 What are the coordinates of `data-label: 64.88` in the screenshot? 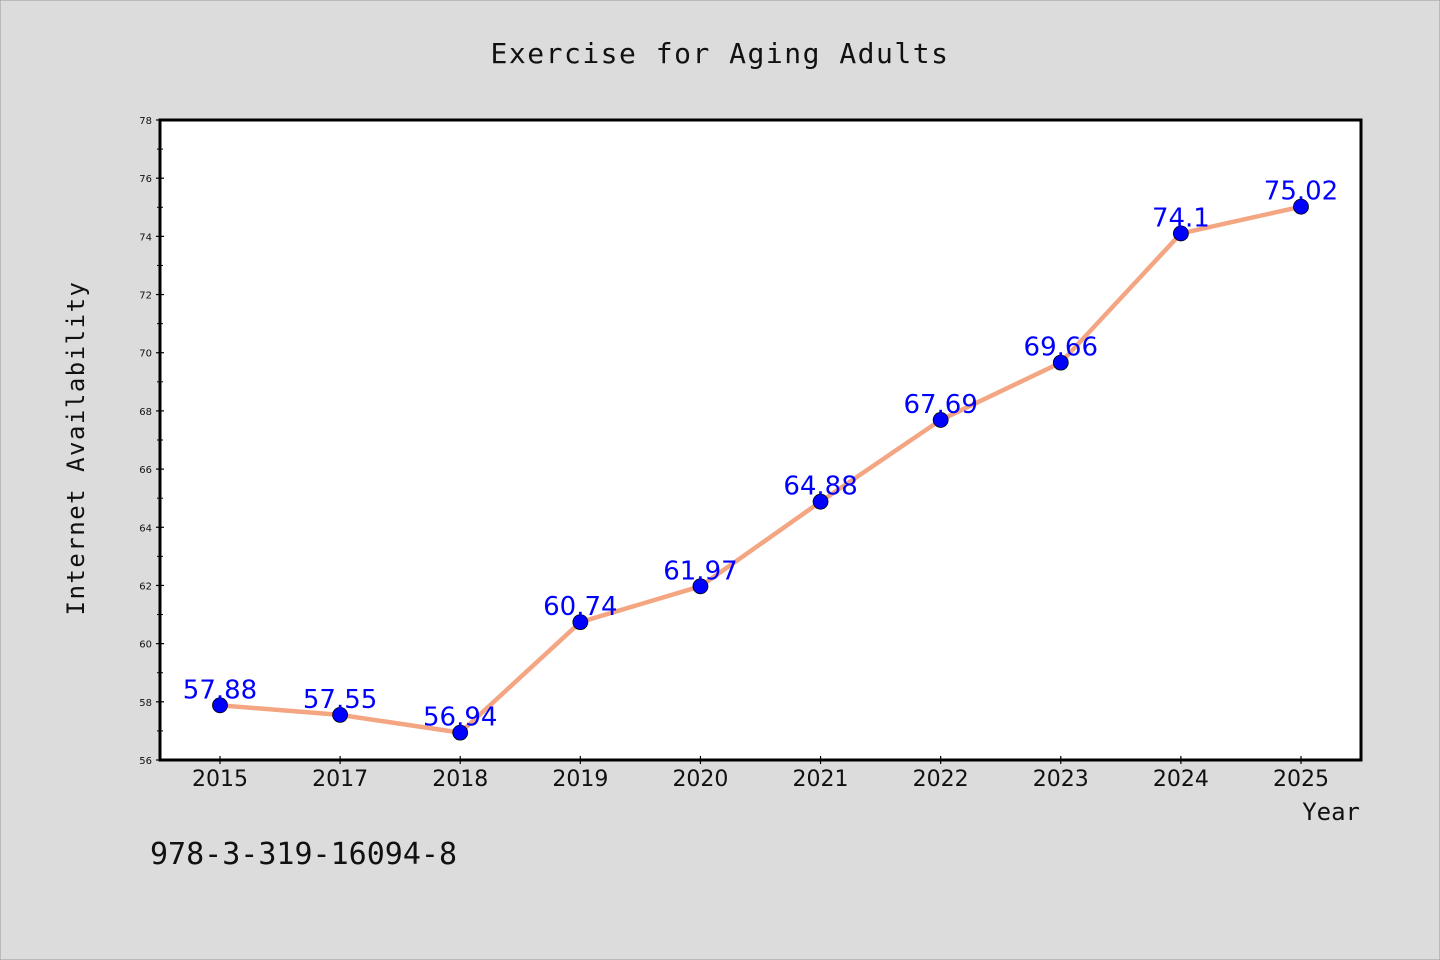 It's located at (820, 487).